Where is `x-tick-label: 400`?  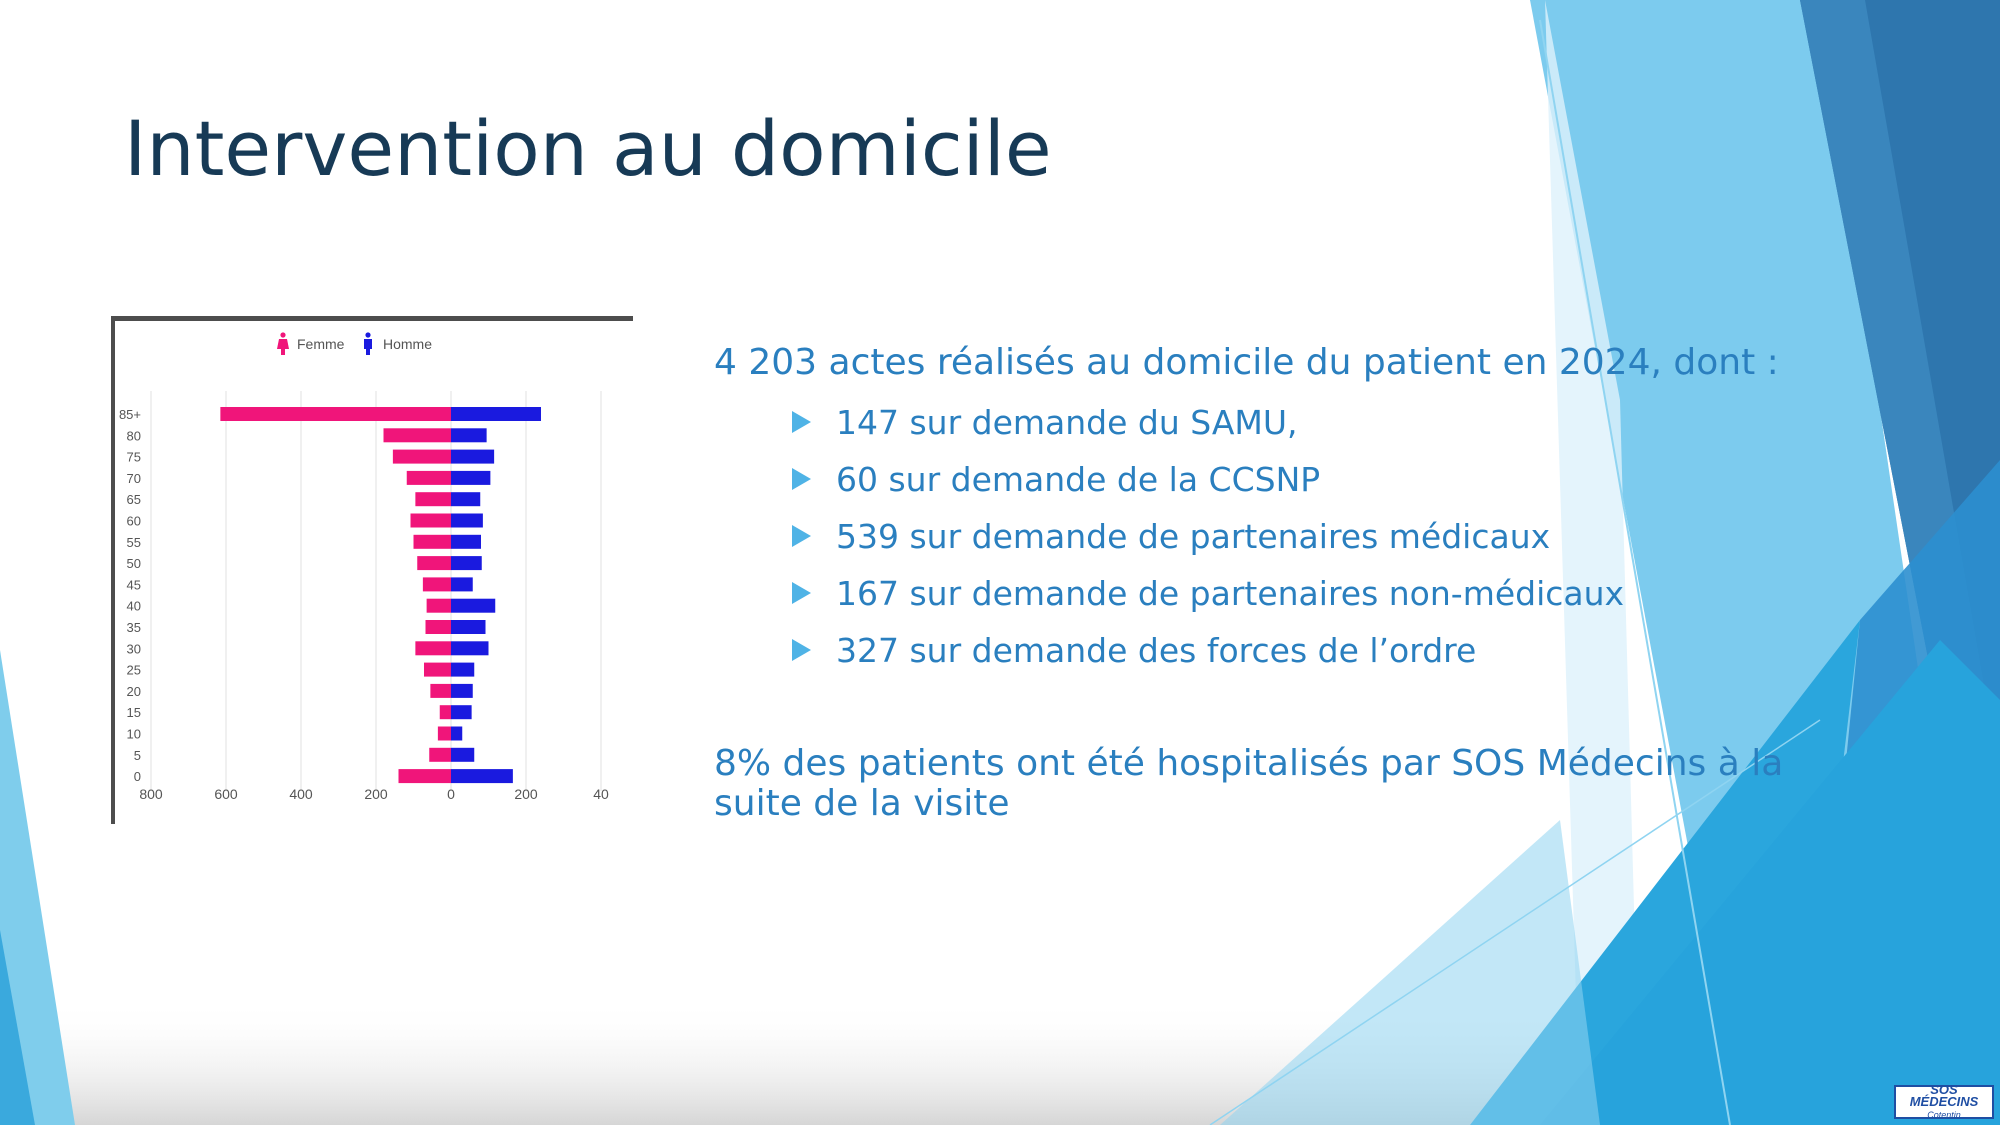 x-tick-label: 400 is located at coordinates (301, 794).